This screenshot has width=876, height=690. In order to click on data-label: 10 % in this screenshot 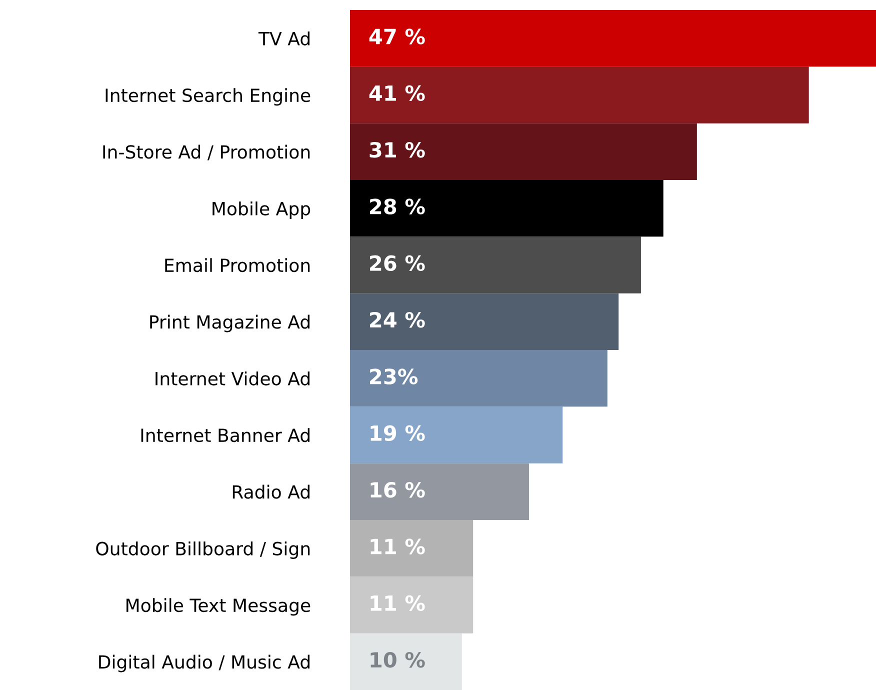, I will do `click(397, 660)`.